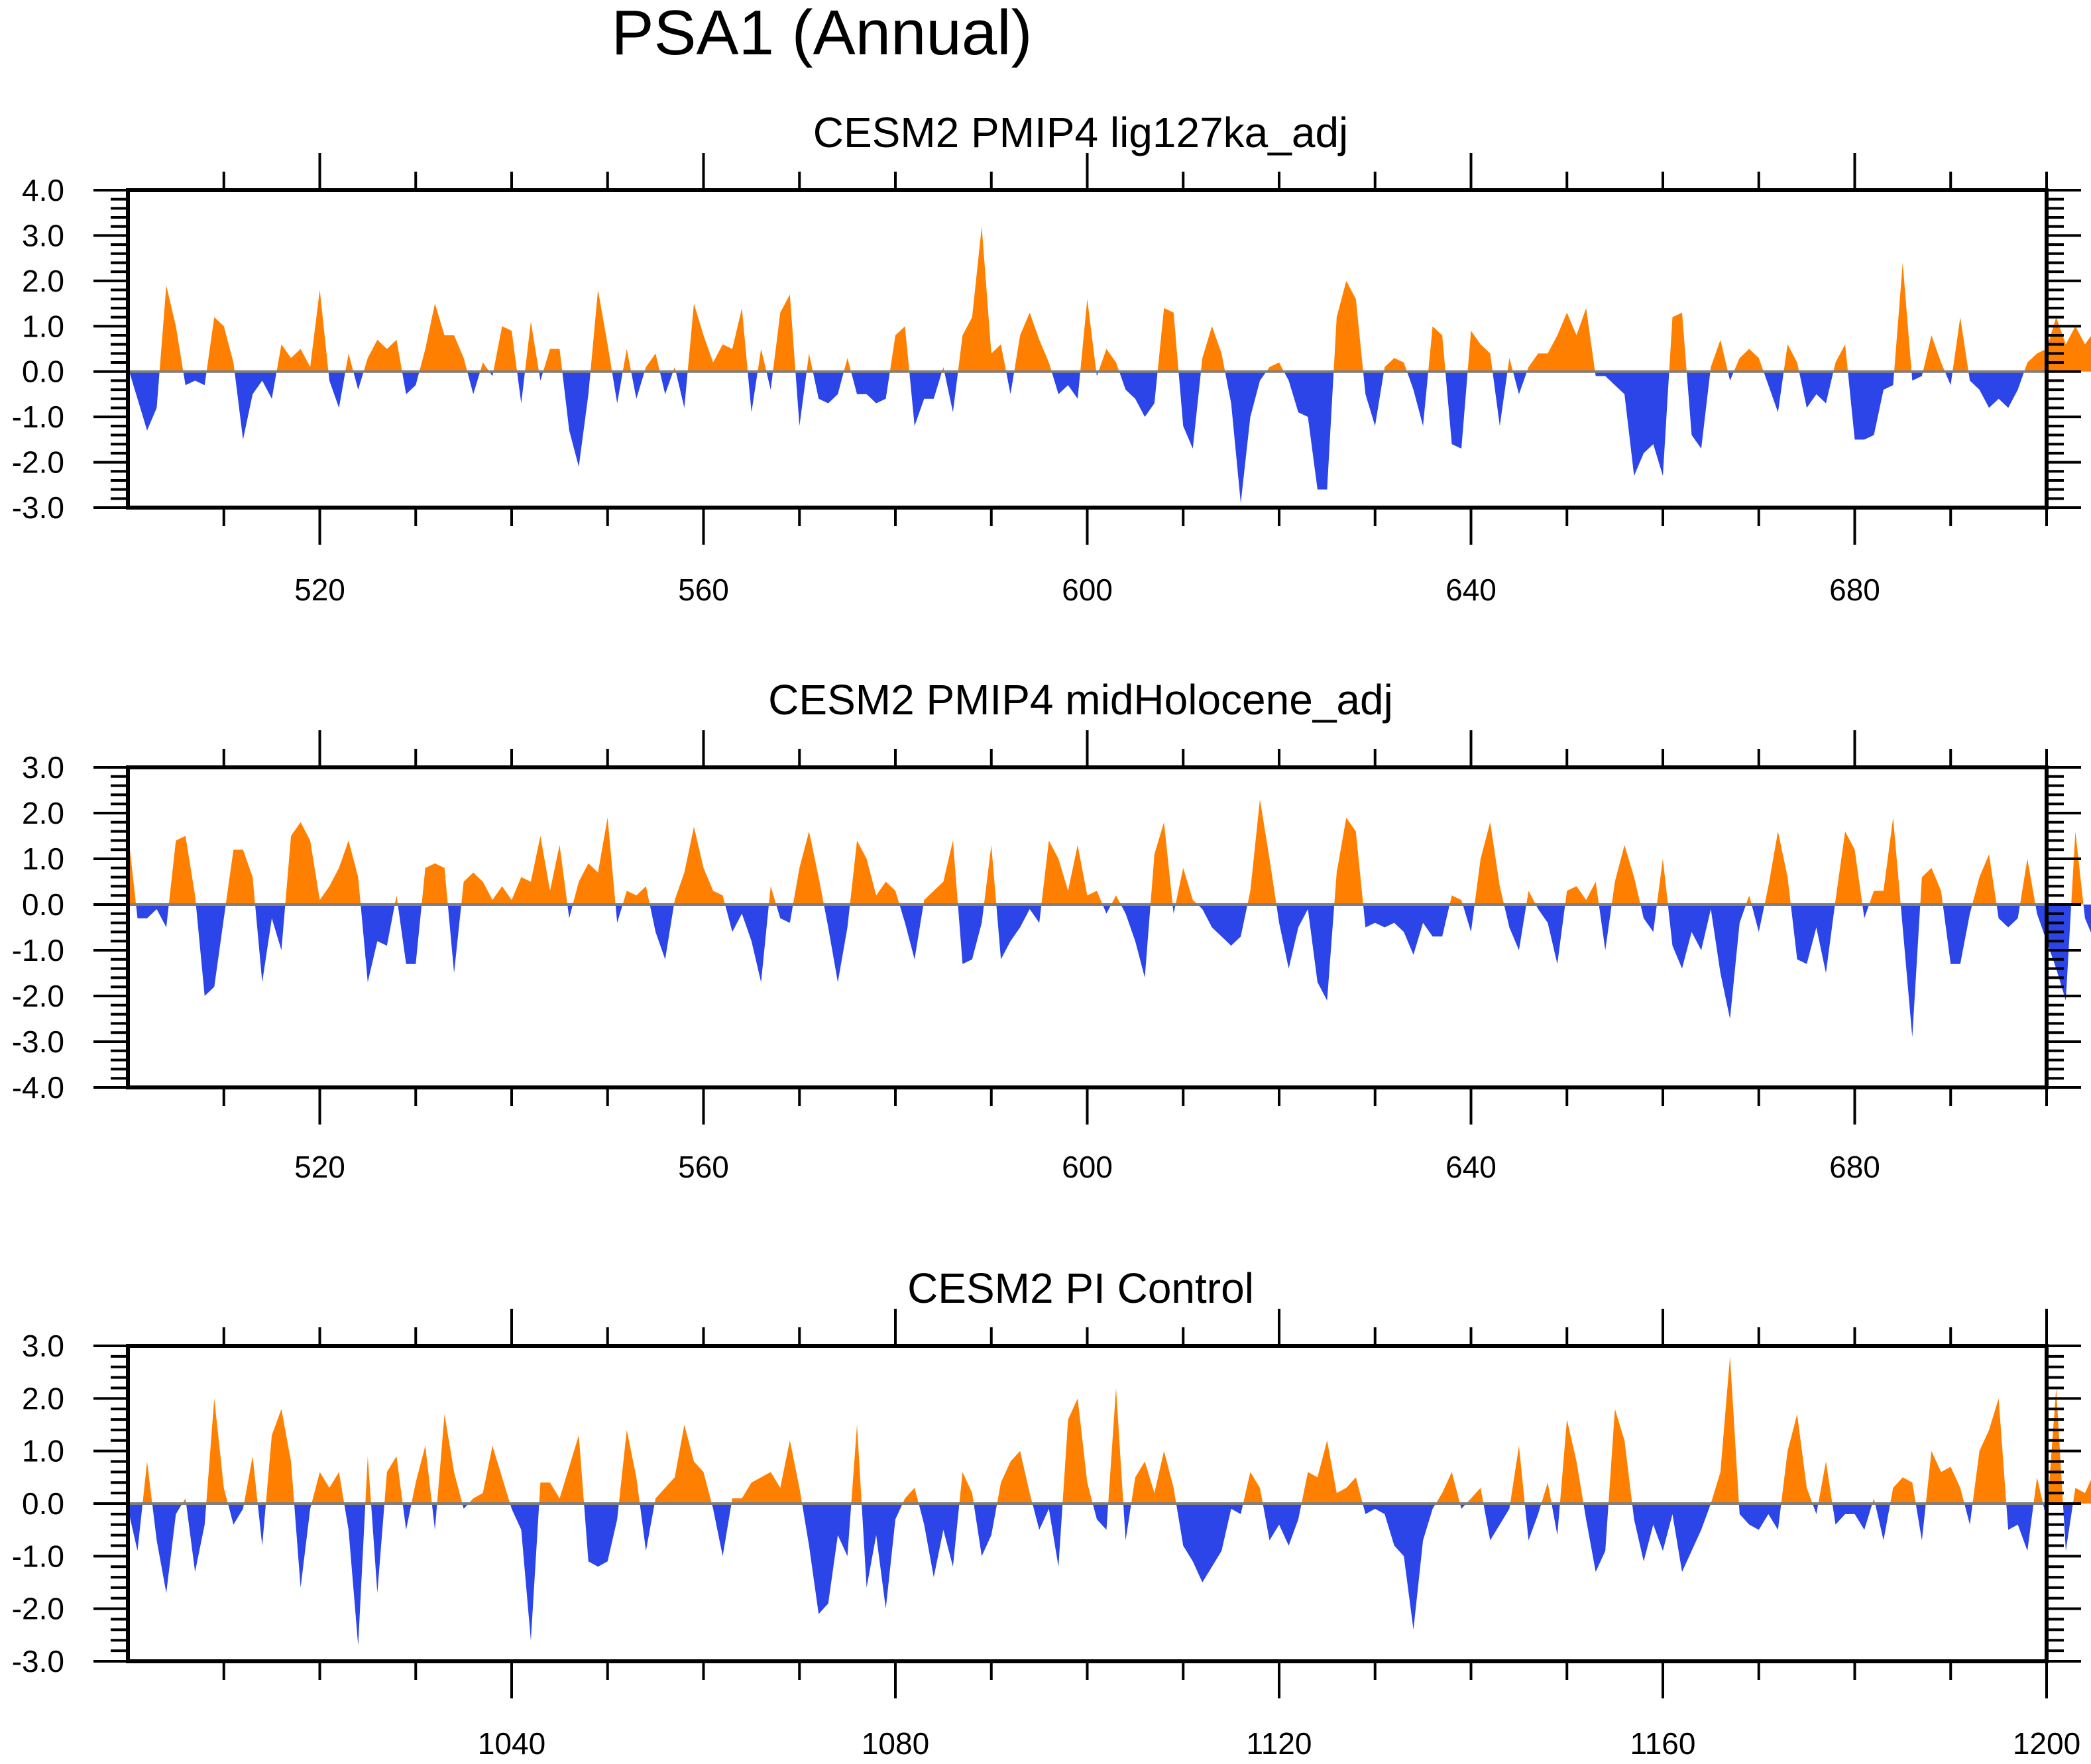 The width and height of the screenshot is (2091, 1764). What do you see at coordinates (1080, 700) in the screenshot?
I see `panel-title: CESM2 PMIP4 midHolocene_adj` at bounding box center [1080, 700].